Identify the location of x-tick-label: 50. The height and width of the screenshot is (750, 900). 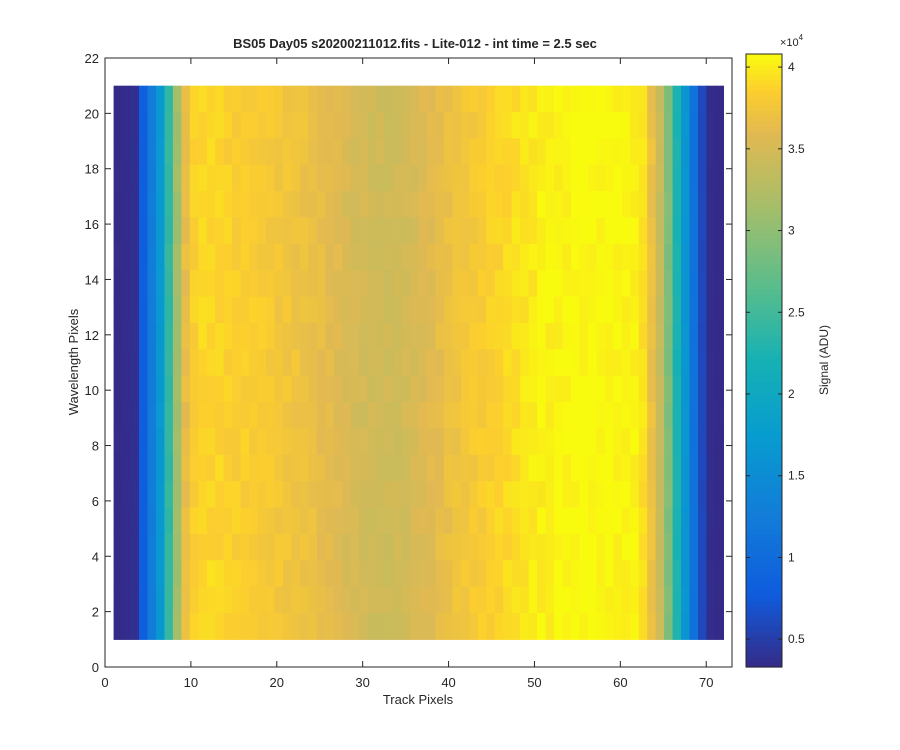
(534, 682).